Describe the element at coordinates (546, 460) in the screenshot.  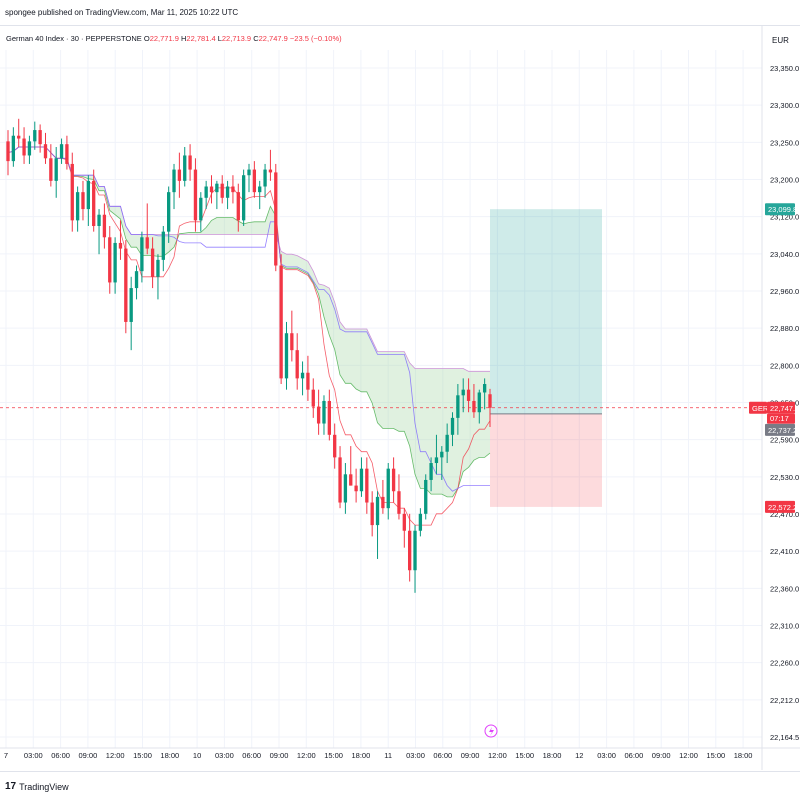
I see `stop-zone` at that location.